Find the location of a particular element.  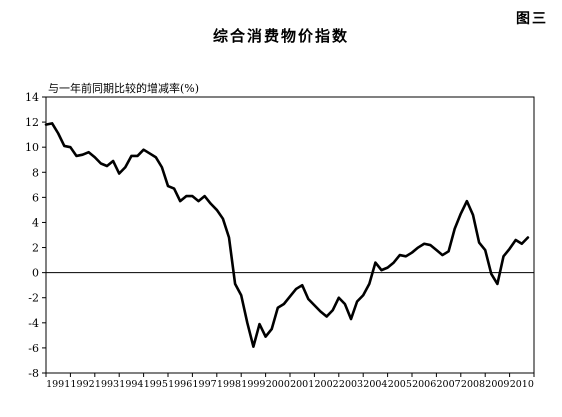

y-tick-label: 12 is located at coordinates (32, 122).